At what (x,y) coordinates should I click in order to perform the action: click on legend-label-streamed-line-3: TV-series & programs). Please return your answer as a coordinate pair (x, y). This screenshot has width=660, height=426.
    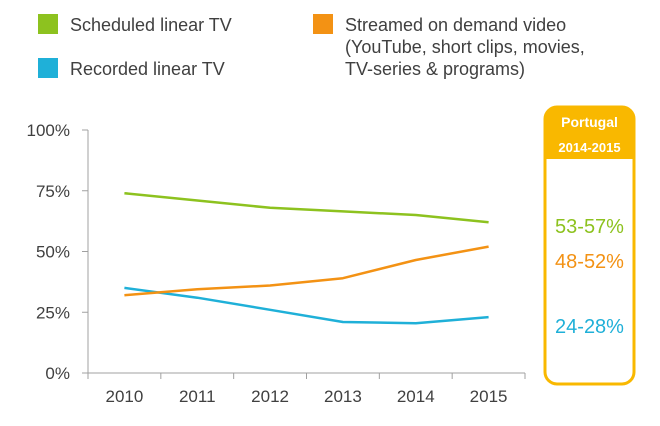
    Looking at the image, I should click on (435, 69).